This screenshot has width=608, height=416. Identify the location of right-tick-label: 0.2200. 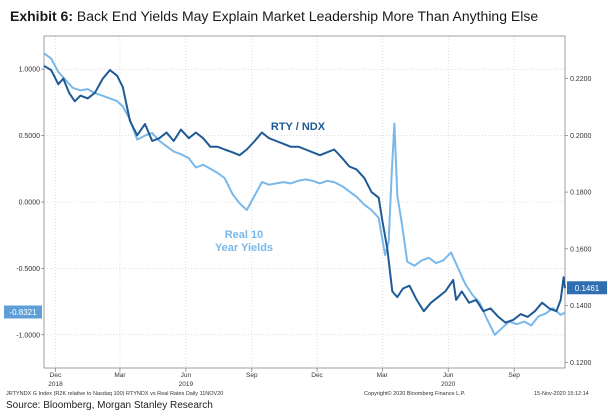
(581, 79).